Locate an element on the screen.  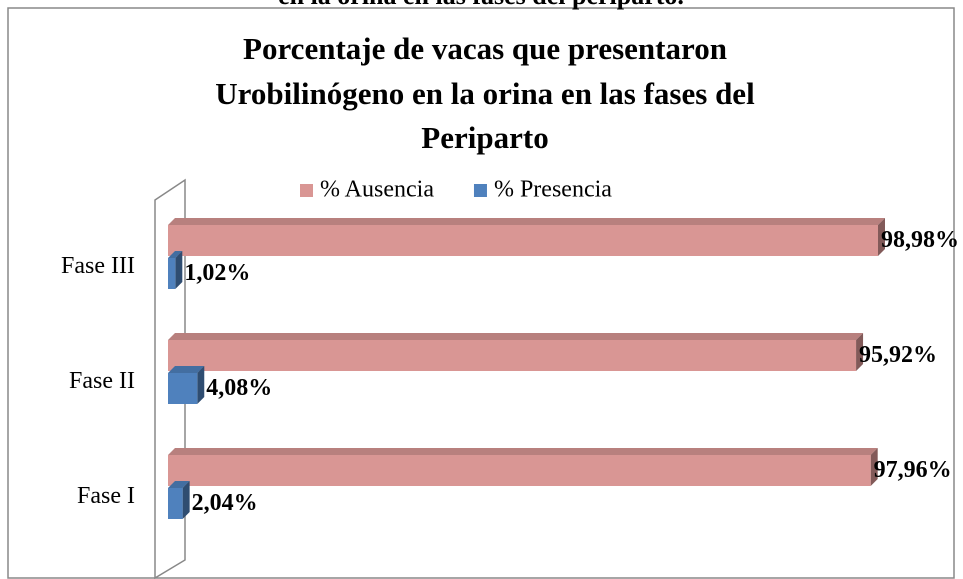
y-tick-label: Fase I is located at coordinates (106, 496).